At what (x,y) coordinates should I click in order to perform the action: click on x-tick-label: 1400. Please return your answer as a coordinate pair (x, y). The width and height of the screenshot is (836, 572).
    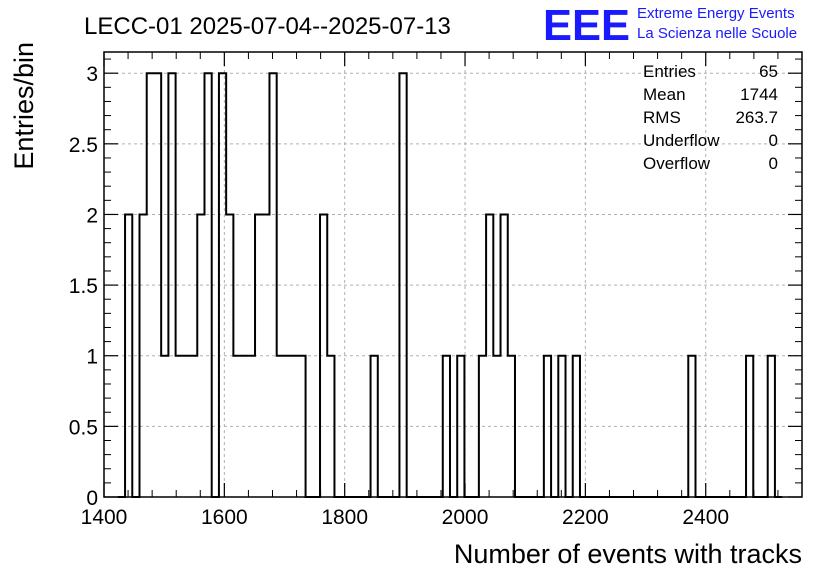
    Looking at the image, I should click on (104, 517).